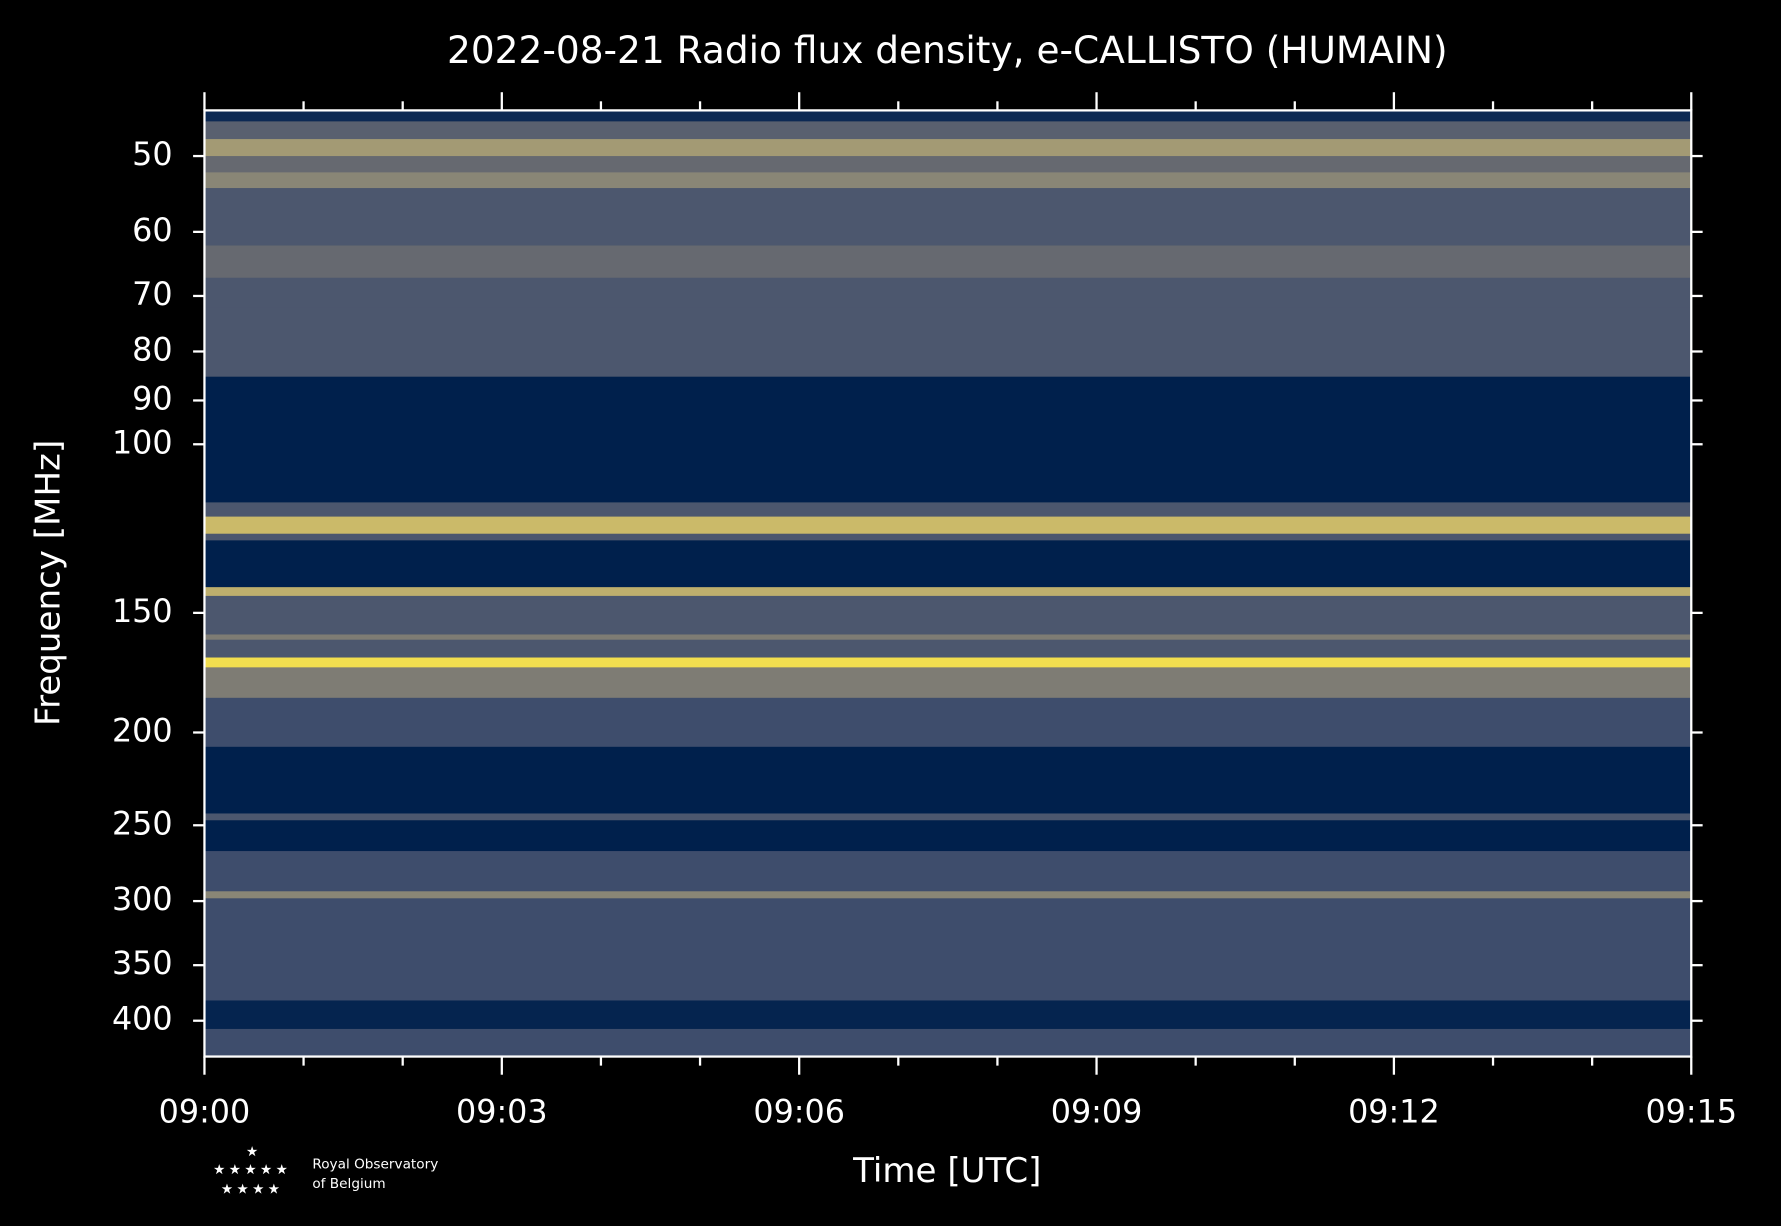  Describe the element at coordinates (375, 1164) in the screenshot. I see `logo-text: Royal Observatory` at that location.